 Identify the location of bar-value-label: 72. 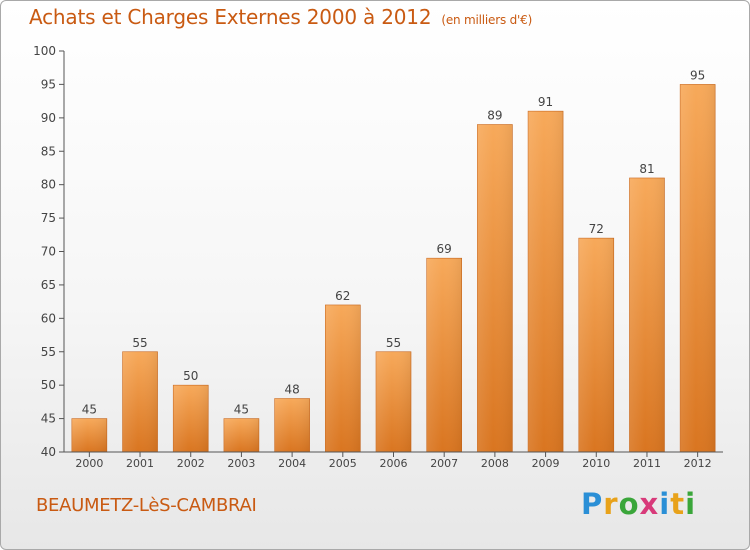
(596, 229).